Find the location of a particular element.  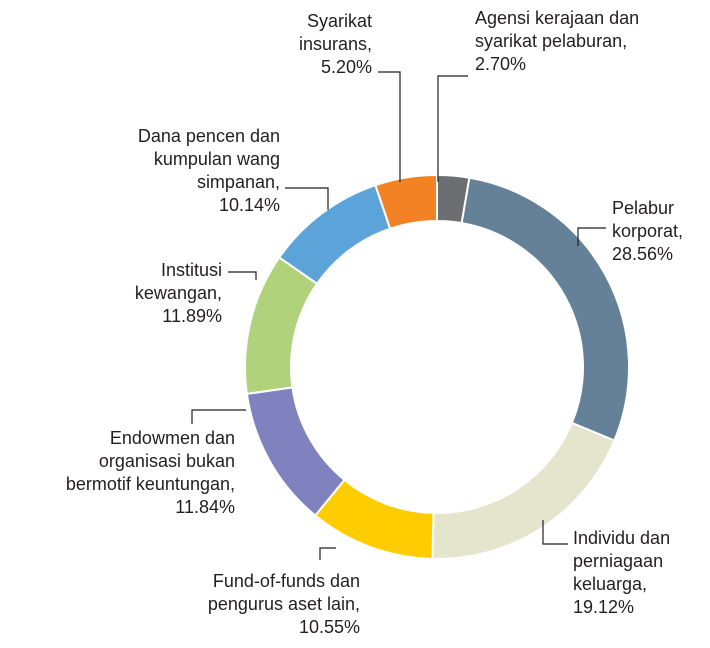

value-label: 10.55% is located at coordinates (329, 627).